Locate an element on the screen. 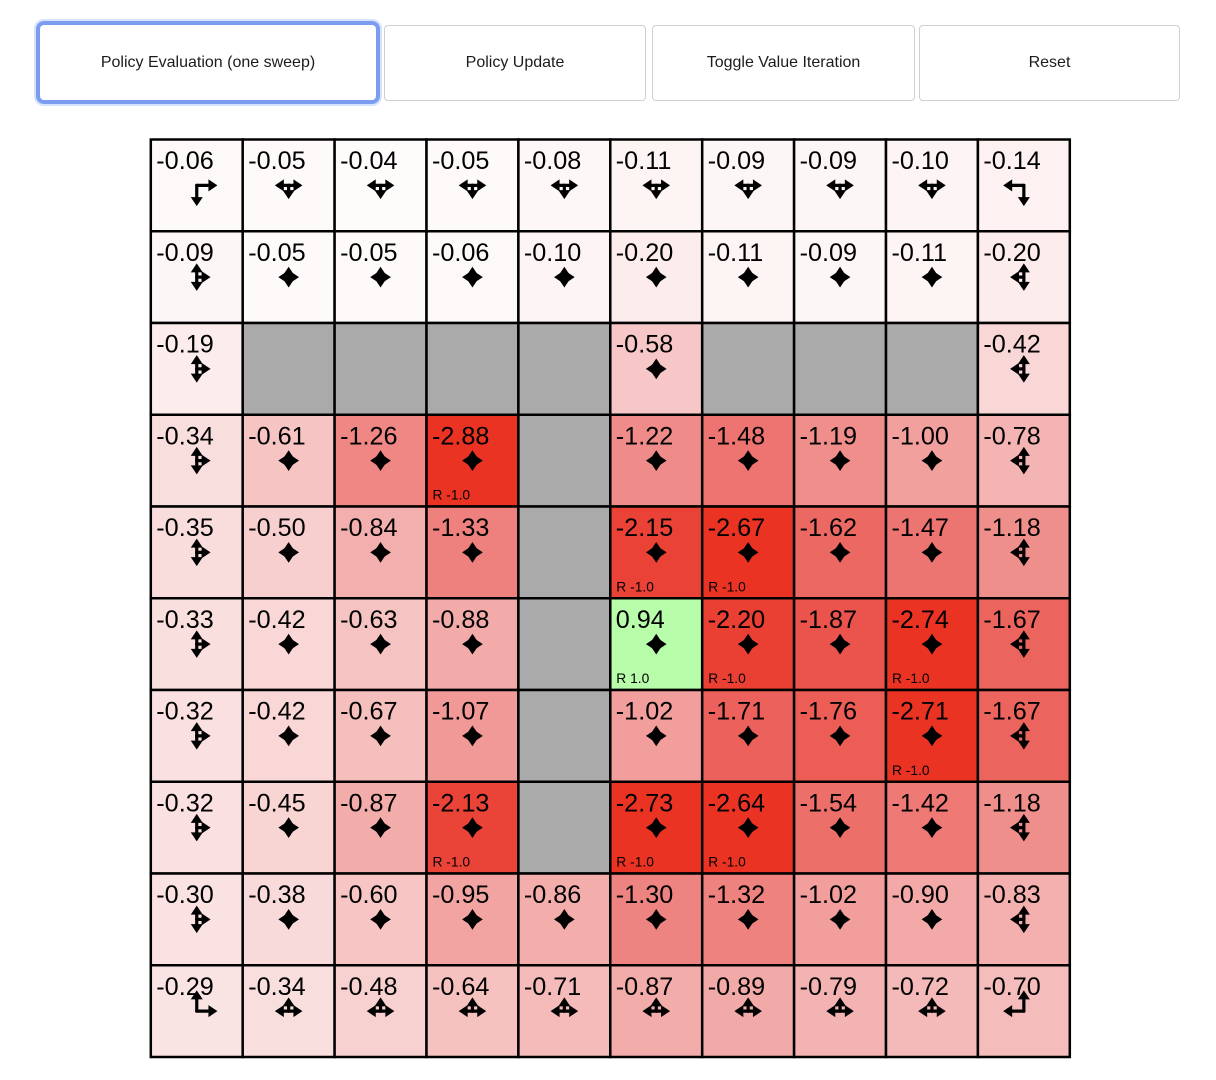  svg-text: -1.71 is located at coordinates (736, 712).